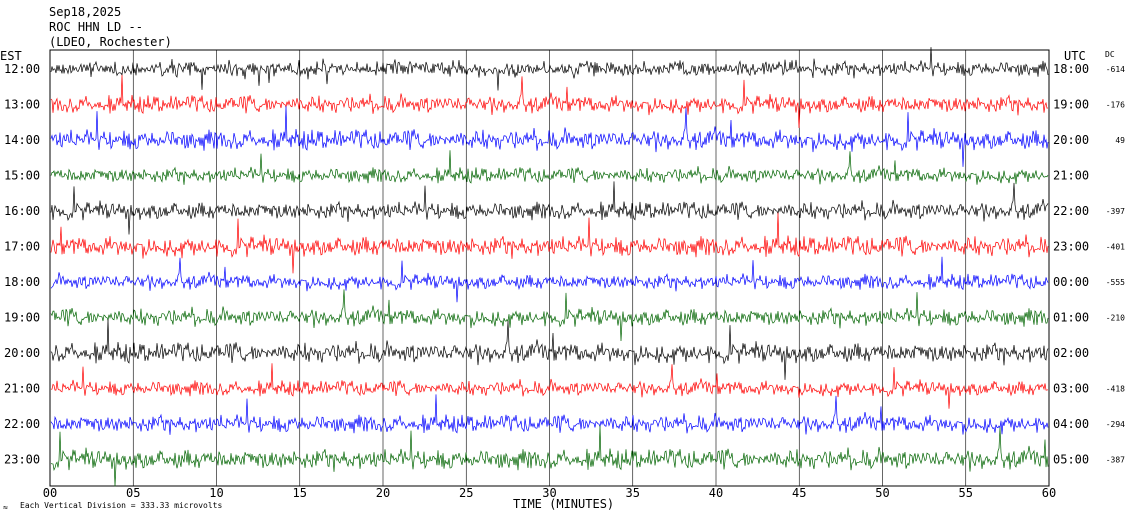 The height and width of the screenshot is (519, 1130). I want to click on row-label-utc: 21:00, so click(1071, 176).